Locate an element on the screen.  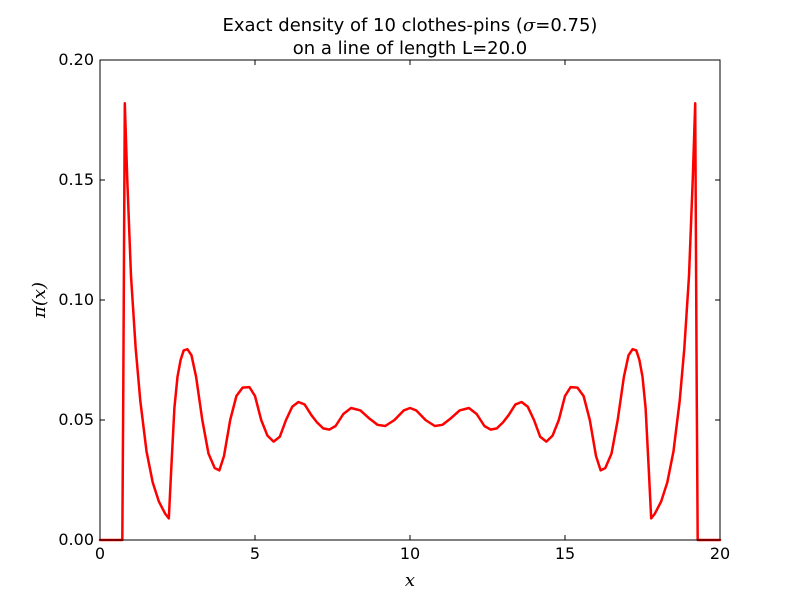
x-tick-label: 5 is located at coordinates (255, 553).